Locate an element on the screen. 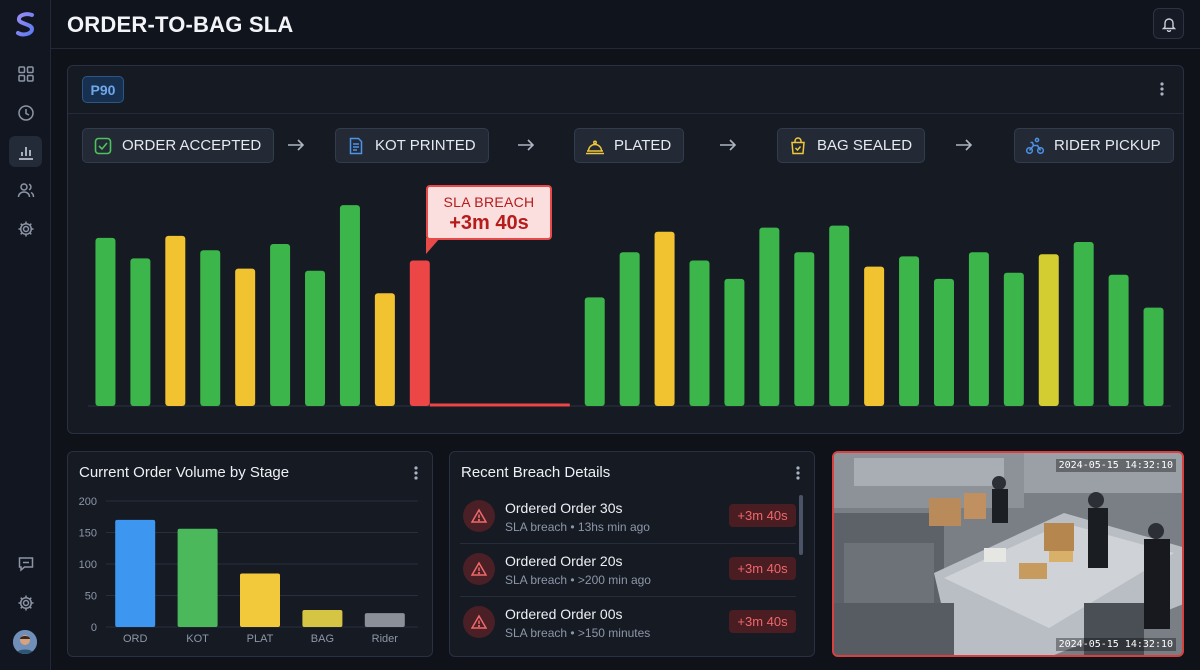 Image resolution: width=1200 pixels, height=670 pixels. y-tick-label: 100 is located at coordinates (88, 565).